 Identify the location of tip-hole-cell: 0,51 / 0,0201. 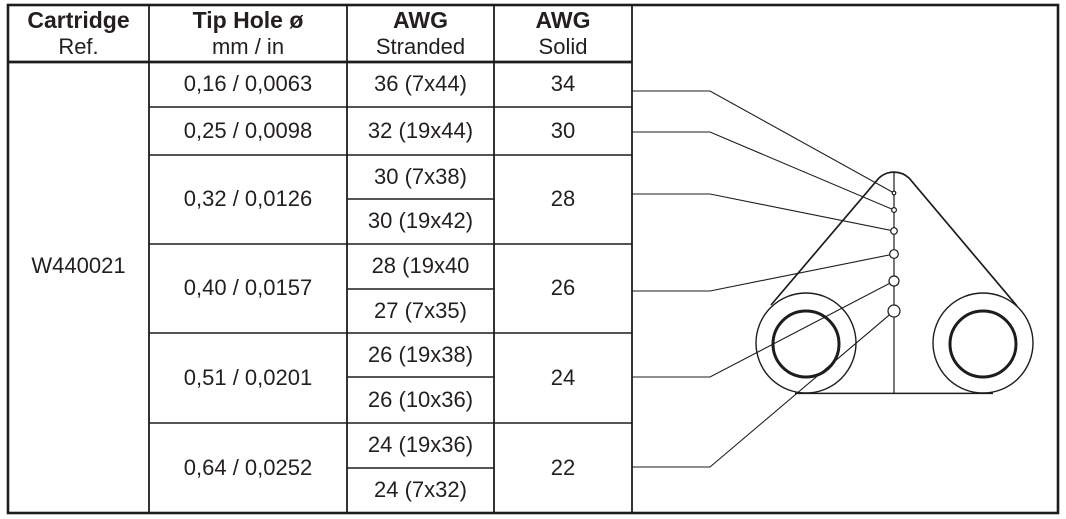
(248, 377).